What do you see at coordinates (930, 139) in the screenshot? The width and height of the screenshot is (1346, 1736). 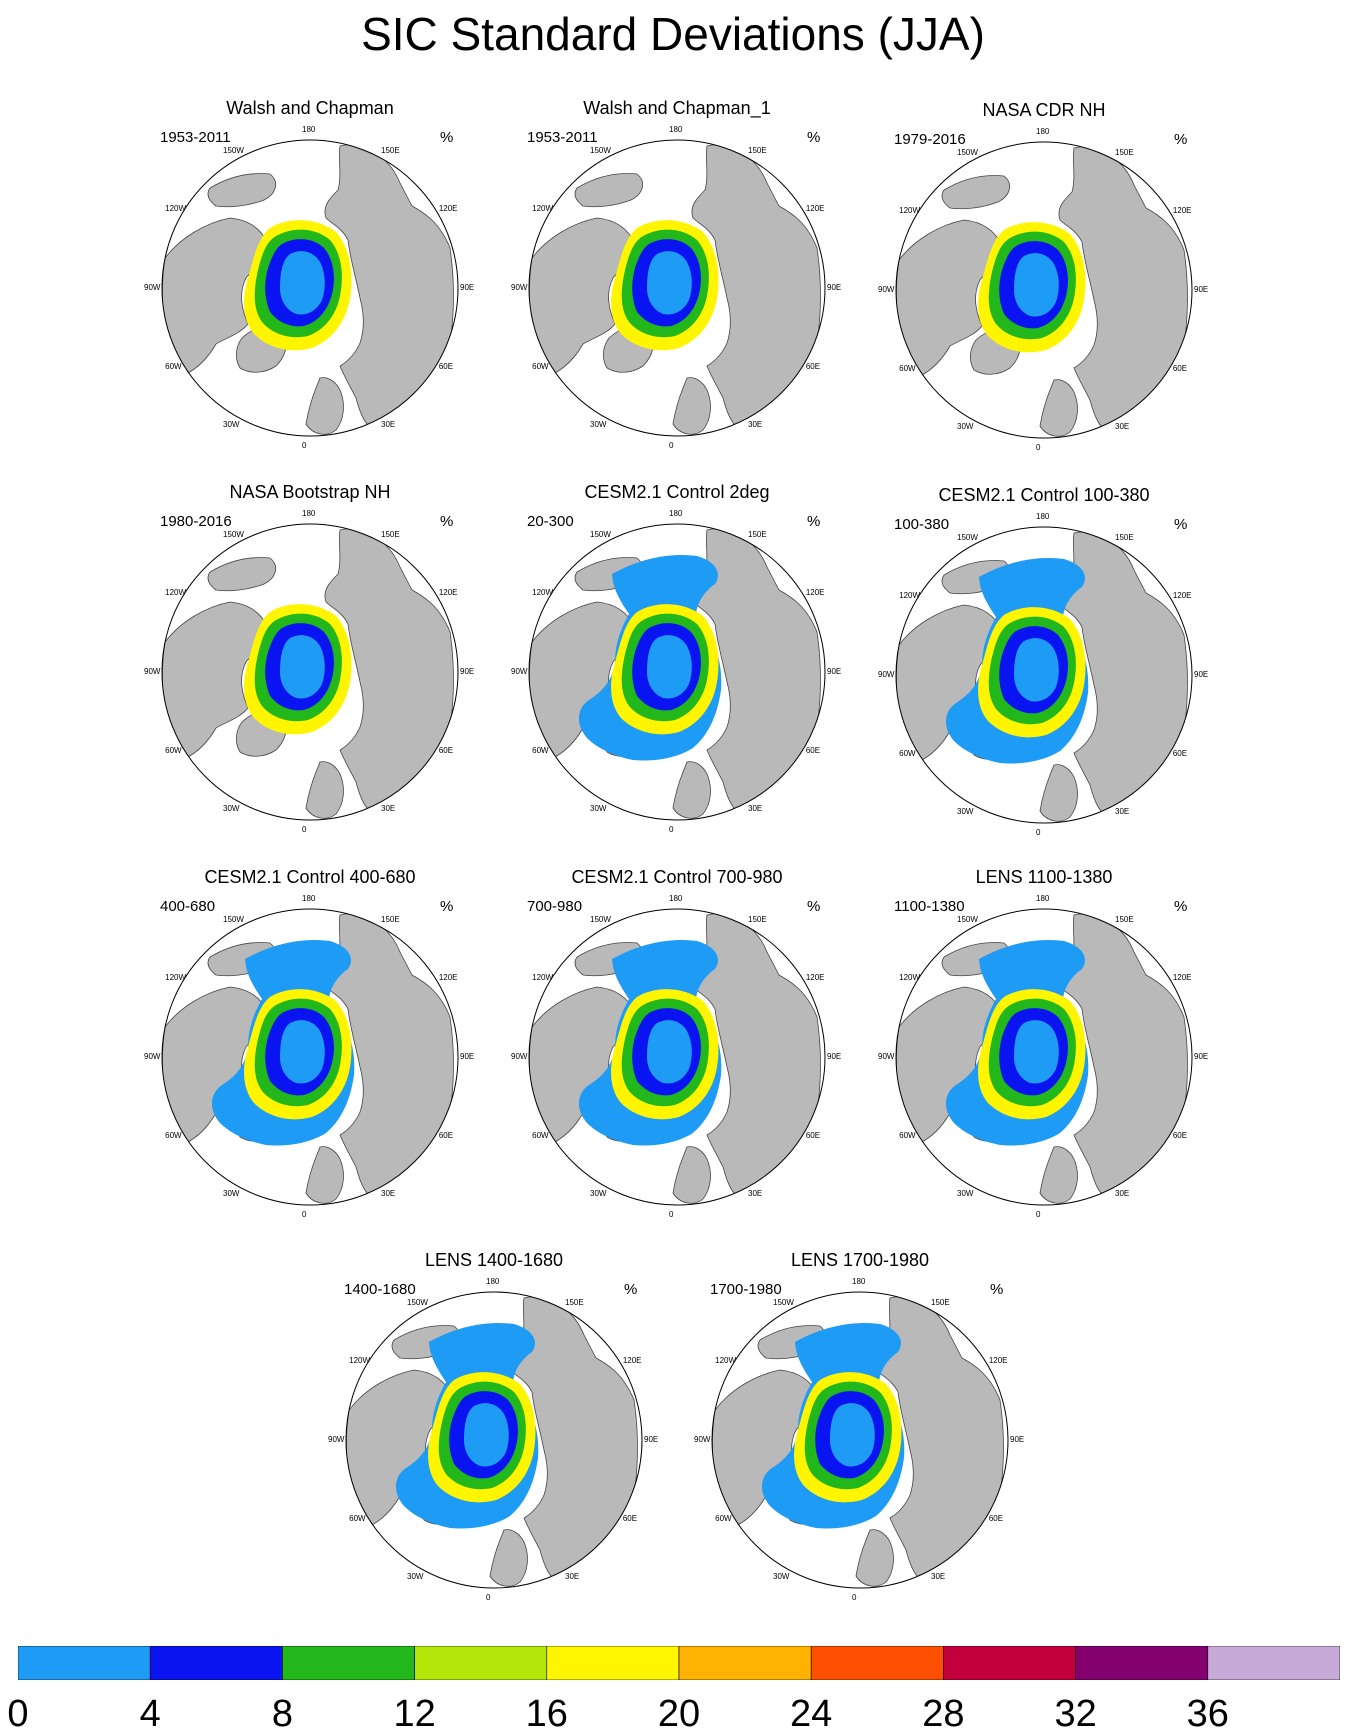 I see `panel-years: 1979-2016` at bounding box center [930, 139].